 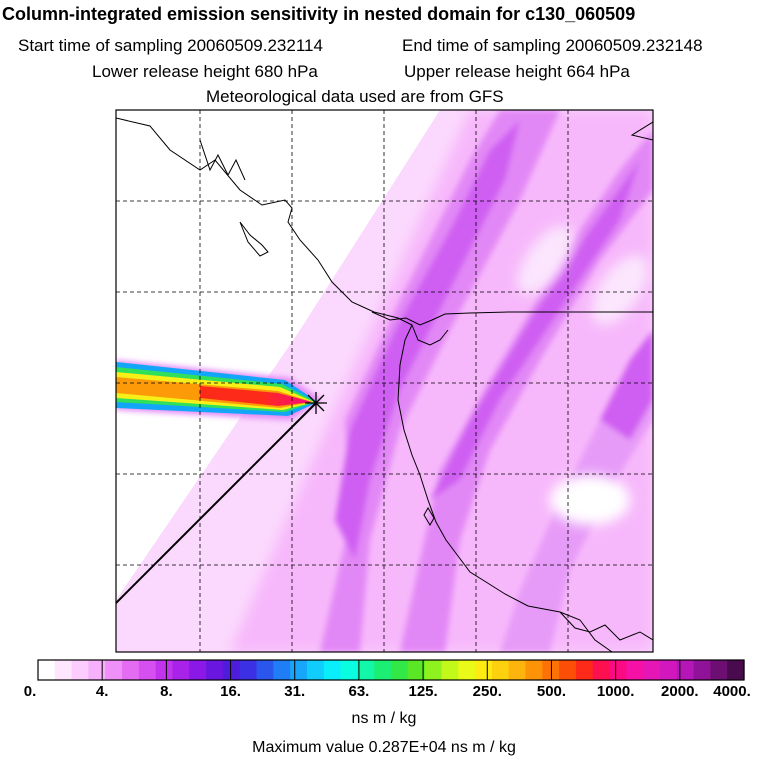 I want to click on colorbar, so click(x=391, y=670).